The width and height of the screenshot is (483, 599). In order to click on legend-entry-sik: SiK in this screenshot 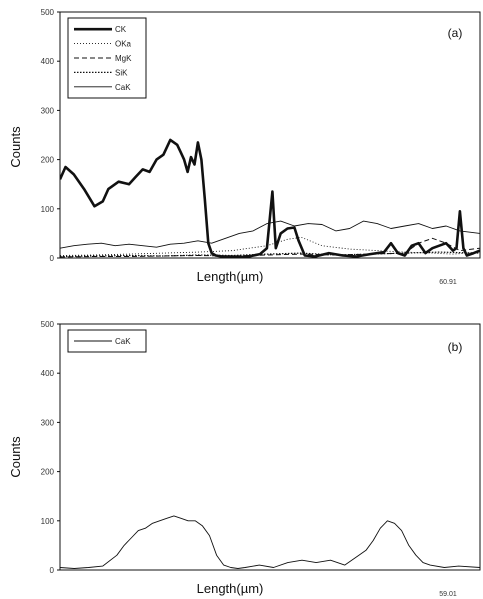, I will do `click(121, 72)`.